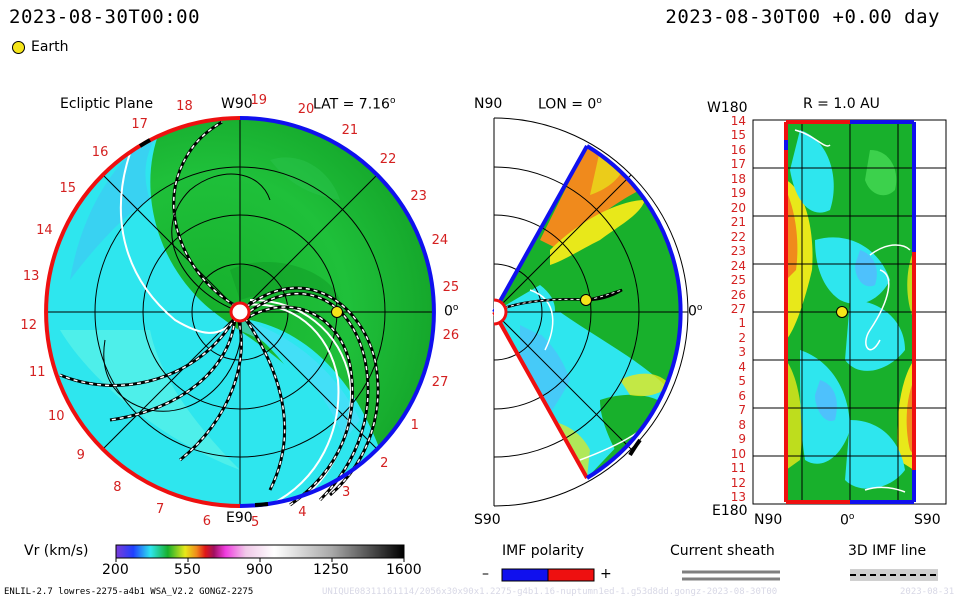 The width and height of the screenshot is (960, 600). What do you see at coordinates (255, 523) in the screenshot?
I see `carrington-label-5: 5` at bounding box center [255, 523].